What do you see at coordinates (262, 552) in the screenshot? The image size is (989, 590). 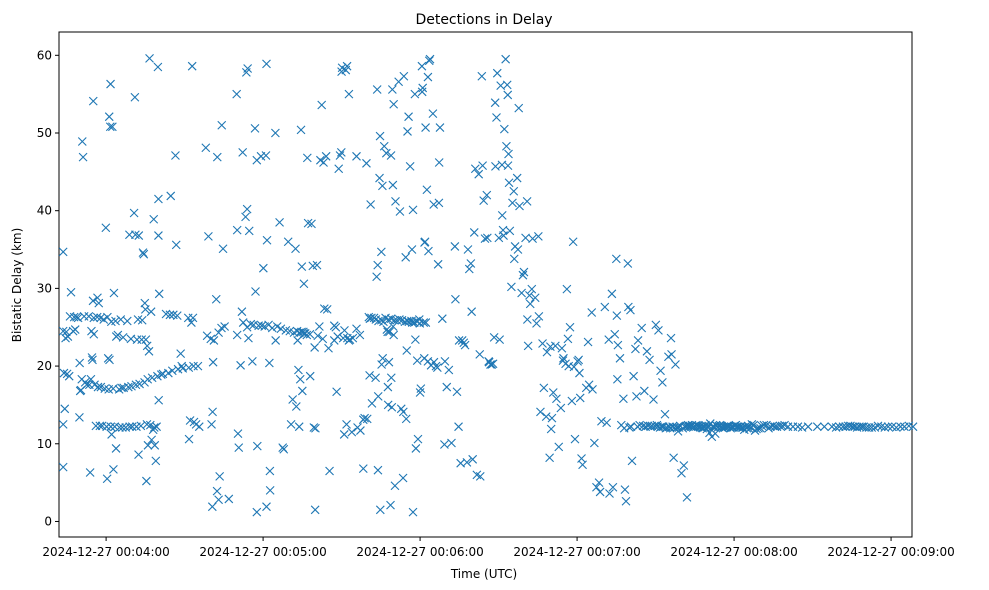 I see `x-tick-label: 2024-12-27 00:05:00` at bounding box center [262, 552].